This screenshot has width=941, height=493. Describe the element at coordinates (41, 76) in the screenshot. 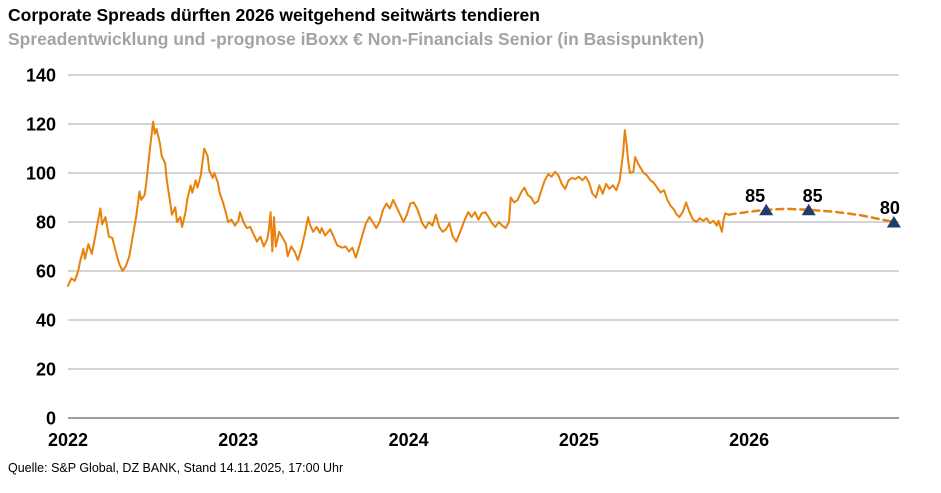

I see `y-tick-label: 140` at that location.